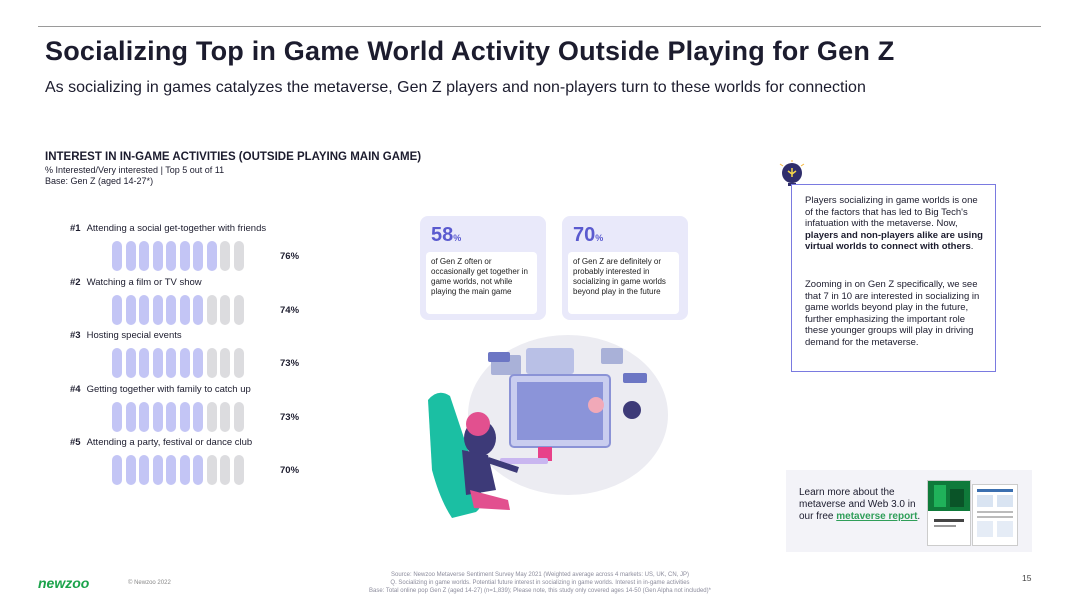  What do you see at coordinates (548, 426) in the screenshot?
I see `gamer-illustration` at bounding box center [548, 426].